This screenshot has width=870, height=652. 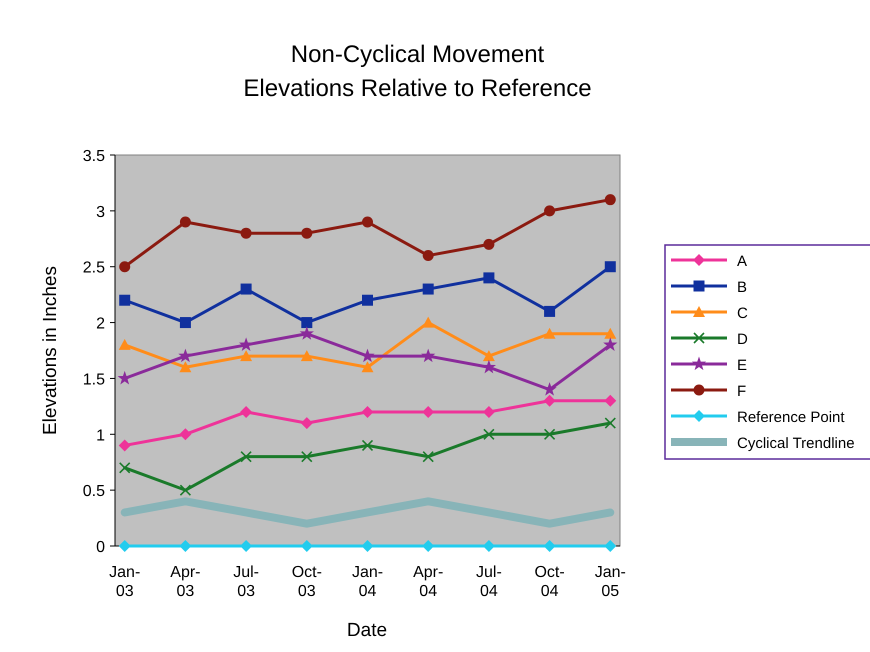 What do you see at coordinates (549, 582) in the screenshot?
I see `x-tick-label: Oct-04` at bounding box center [549, 582].